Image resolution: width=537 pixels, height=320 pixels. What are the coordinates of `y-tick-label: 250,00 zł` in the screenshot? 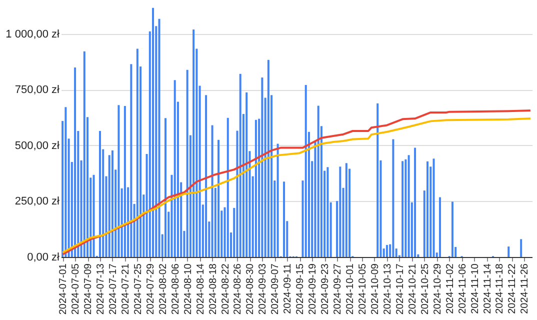 It's located at (37, 202).